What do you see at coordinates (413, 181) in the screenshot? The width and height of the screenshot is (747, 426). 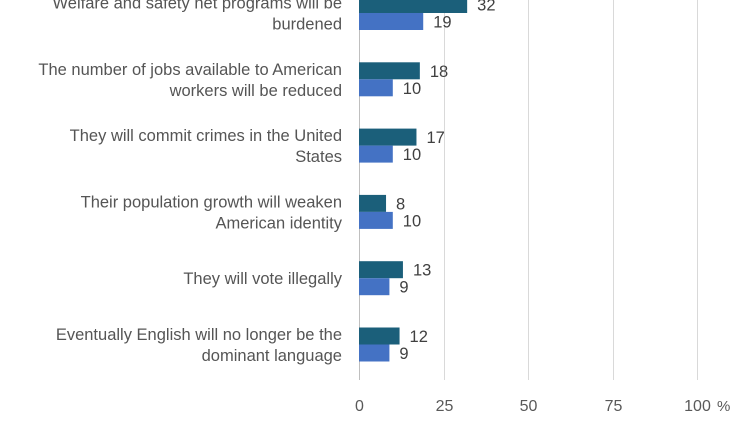 I see `bars` at bounding box center [413, 181].